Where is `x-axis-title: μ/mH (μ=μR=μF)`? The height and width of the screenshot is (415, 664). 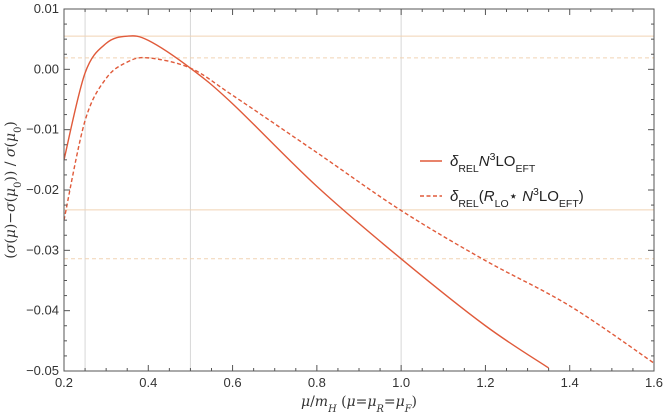
x-axis-title: μ/mH (μ=μR=μF) is located at coordinates (359, 404).